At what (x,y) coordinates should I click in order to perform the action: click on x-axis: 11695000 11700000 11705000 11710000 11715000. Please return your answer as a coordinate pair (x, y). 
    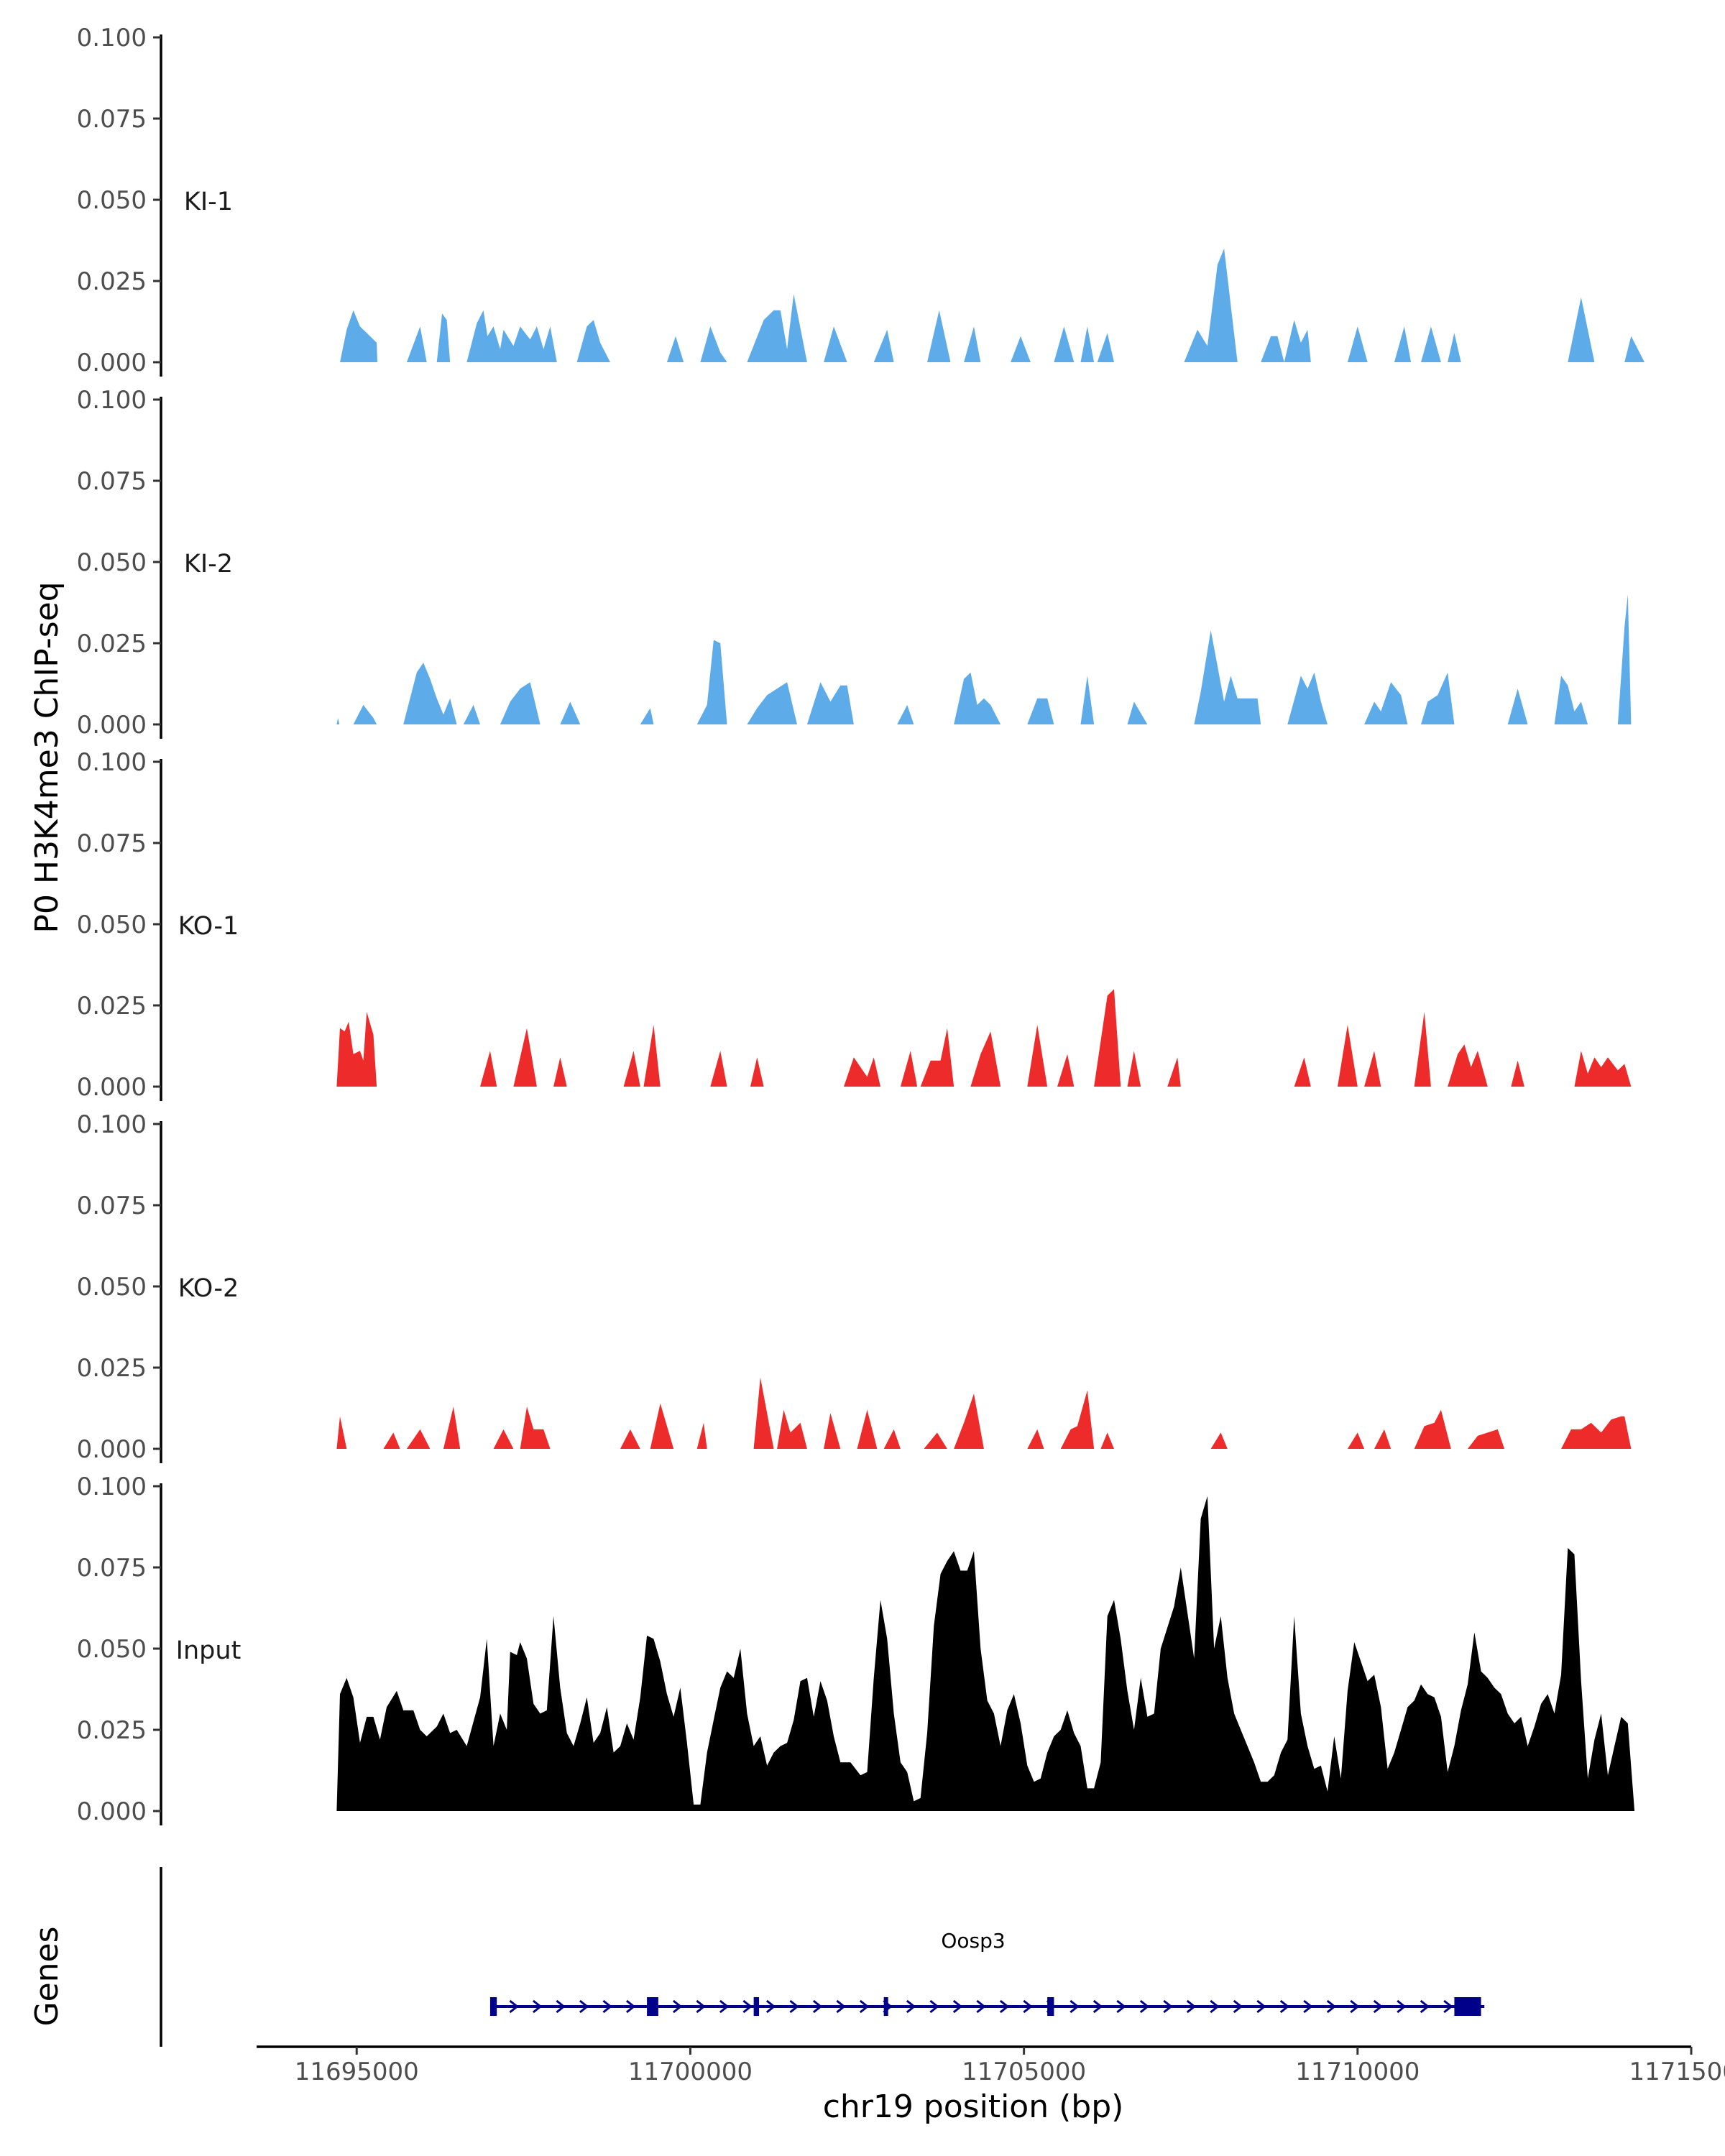
    Looking at the image, I should click on (991, 2065).